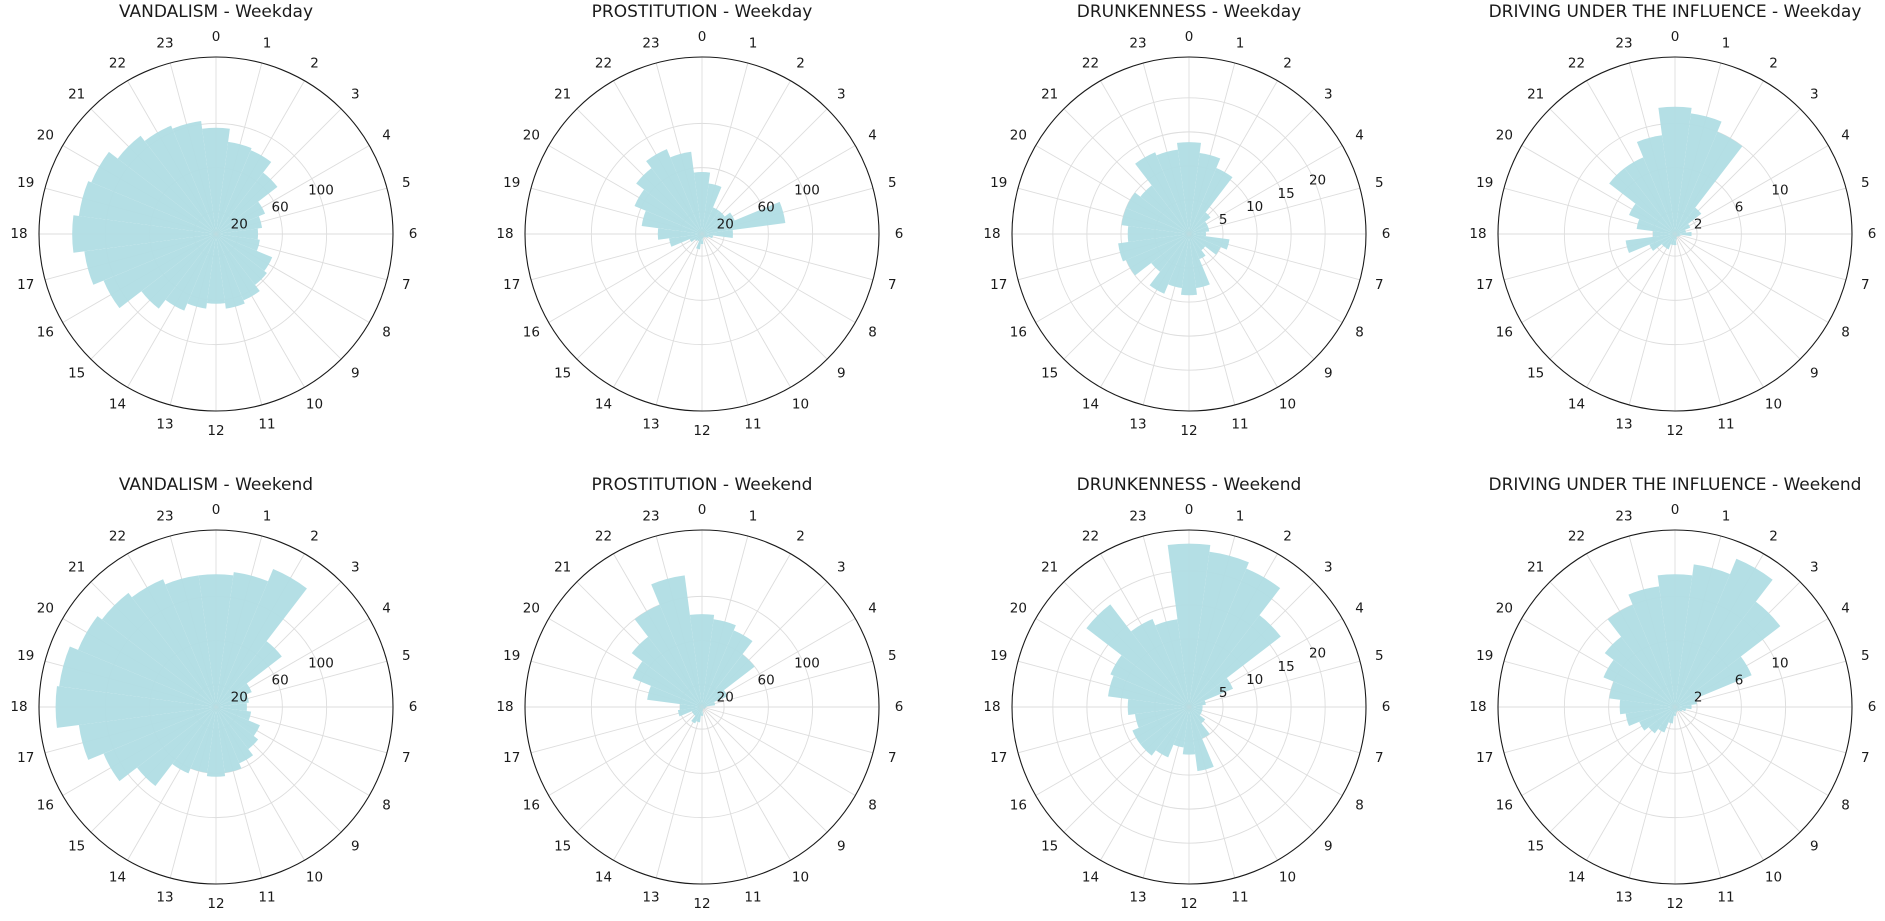 Image resolution: width=1885 pixels, height=921 pixels. I want to click on hour-tick-label: 0, so click(1675, 37).